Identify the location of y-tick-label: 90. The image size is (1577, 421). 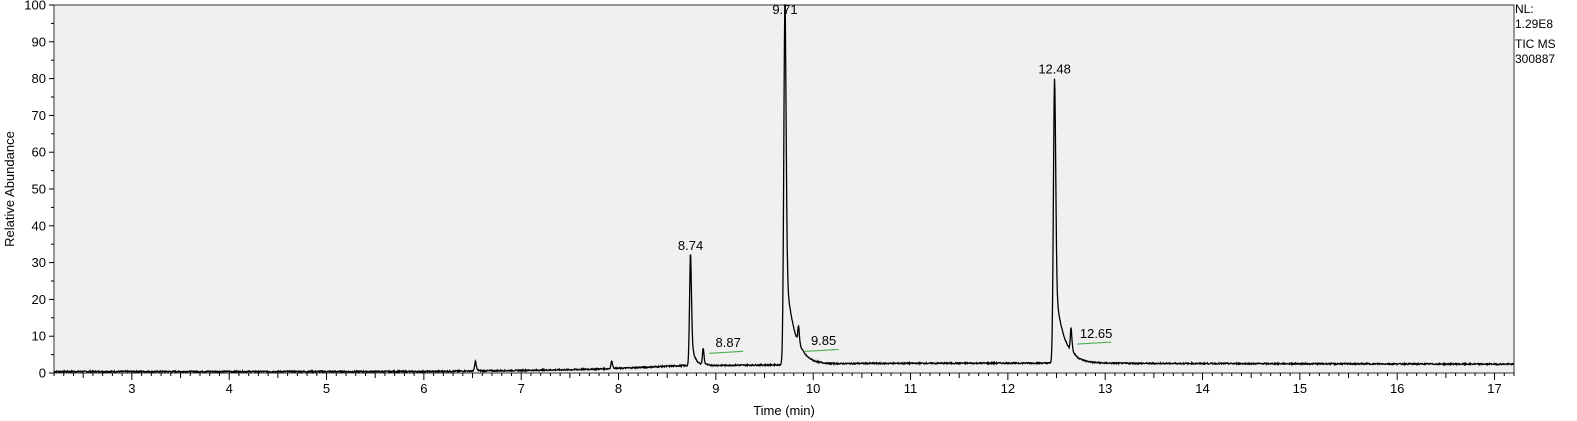
(39, 41).